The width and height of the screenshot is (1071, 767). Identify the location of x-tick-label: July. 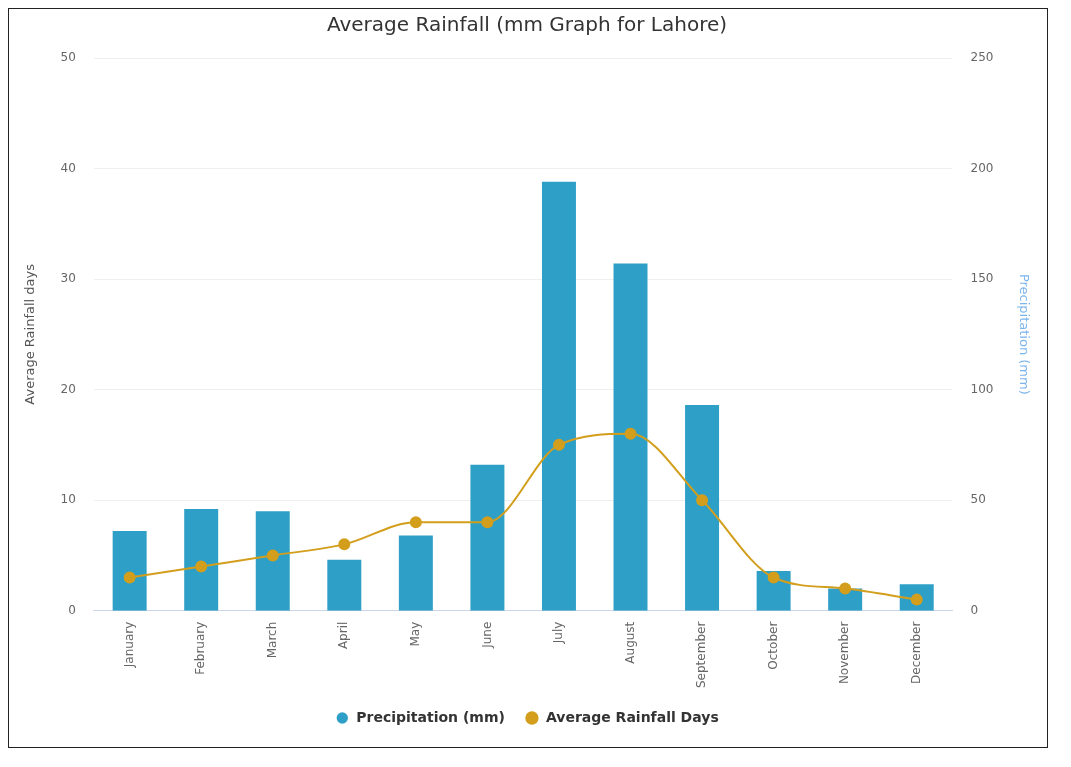
(558, 633).